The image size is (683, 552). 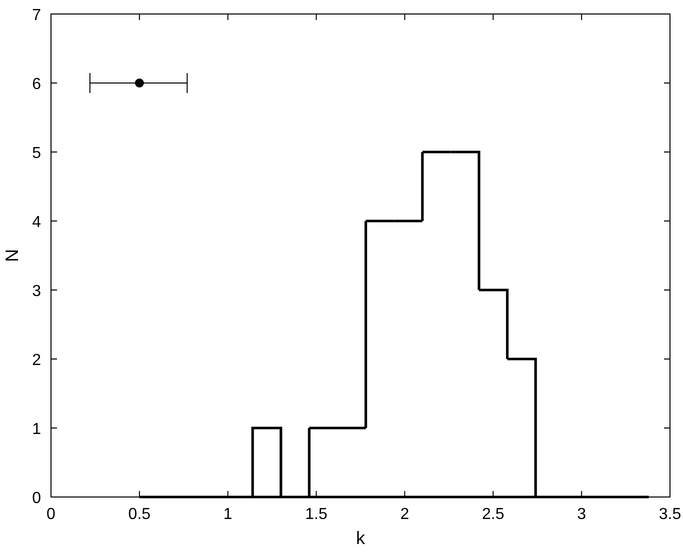 I want to click on x-tick-label: 1.5, so click(x=316, y=514).